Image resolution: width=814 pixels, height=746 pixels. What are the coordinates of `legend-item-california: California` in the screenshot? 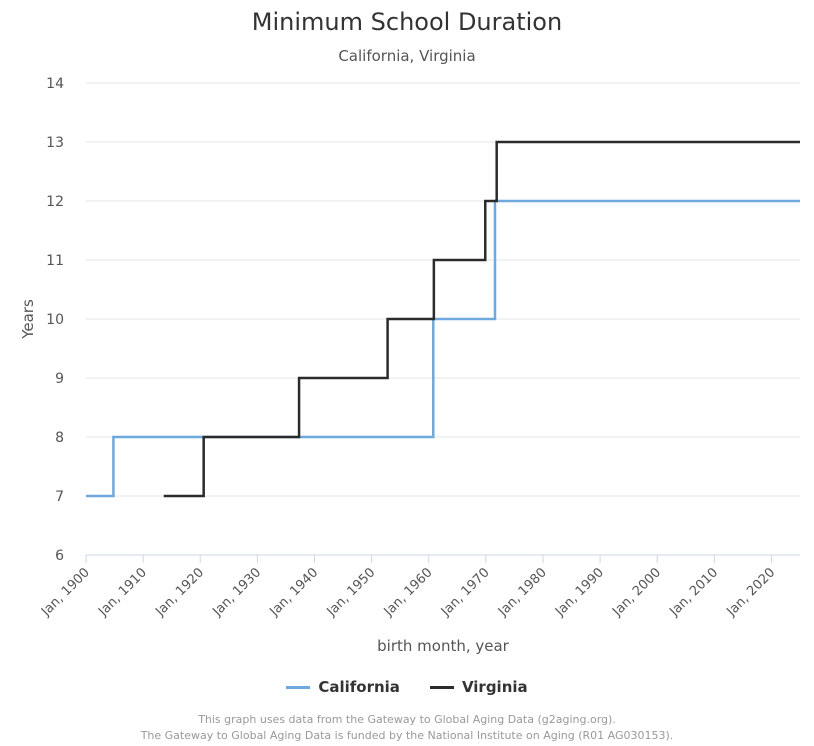 It's located at (343, 687).